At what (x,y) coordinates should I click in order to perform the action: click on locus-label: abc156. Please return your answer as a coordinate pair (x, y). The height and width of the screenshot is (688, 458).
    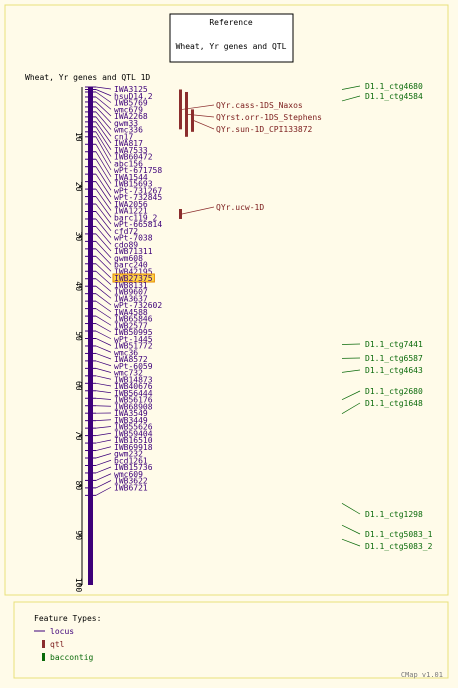
    Looking at the image, I should click on (128, 163).